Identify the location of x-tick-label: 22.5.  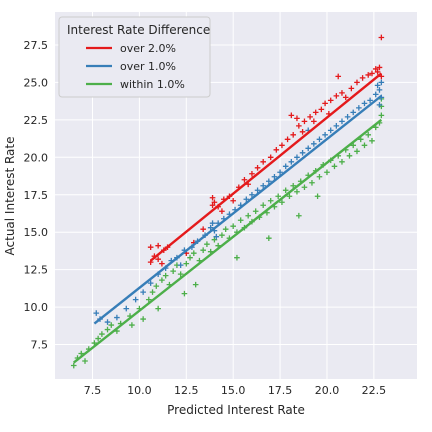
(374, 390).